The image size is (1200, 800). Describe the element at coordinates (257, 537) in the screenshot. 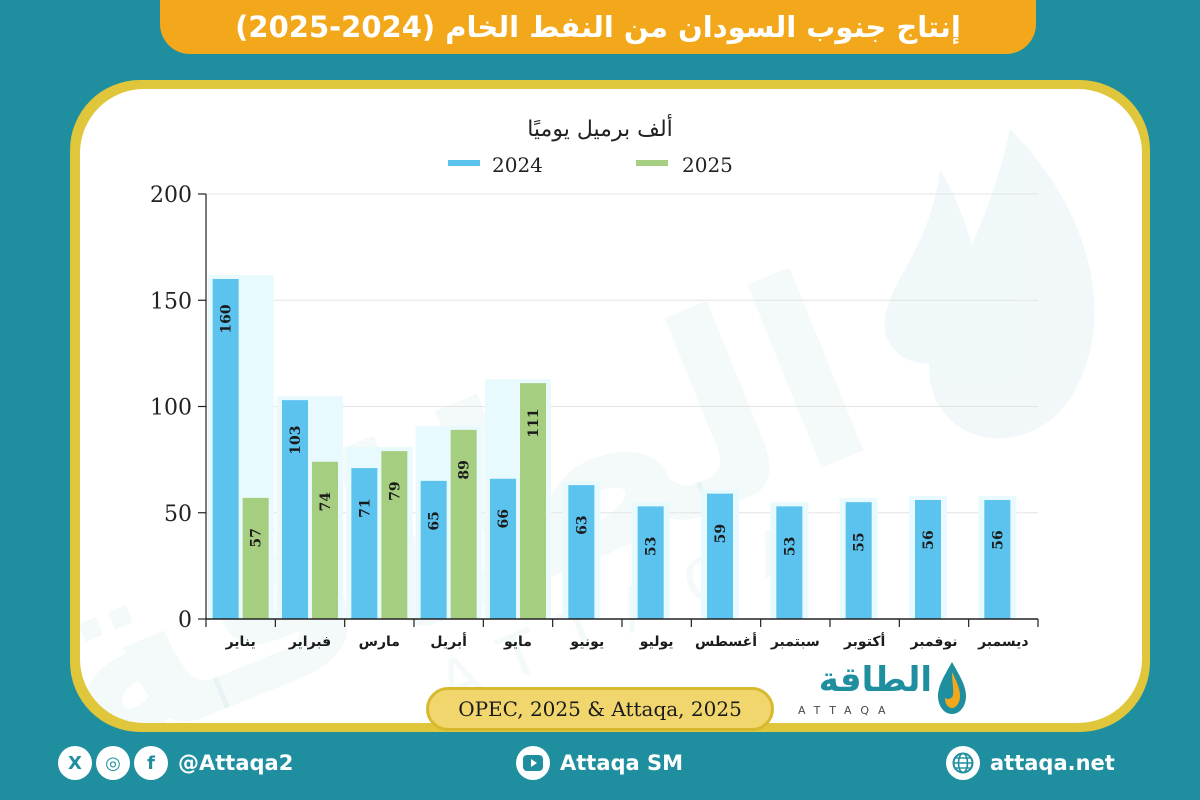

I see `data-label: 57` at that location.